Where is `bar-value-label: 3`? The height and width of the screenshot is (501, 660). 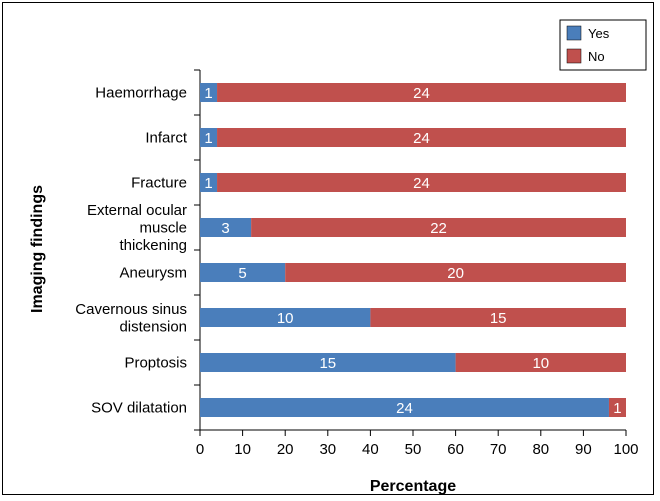
bar-value-label: 3 is located at coordinates (225, 228).